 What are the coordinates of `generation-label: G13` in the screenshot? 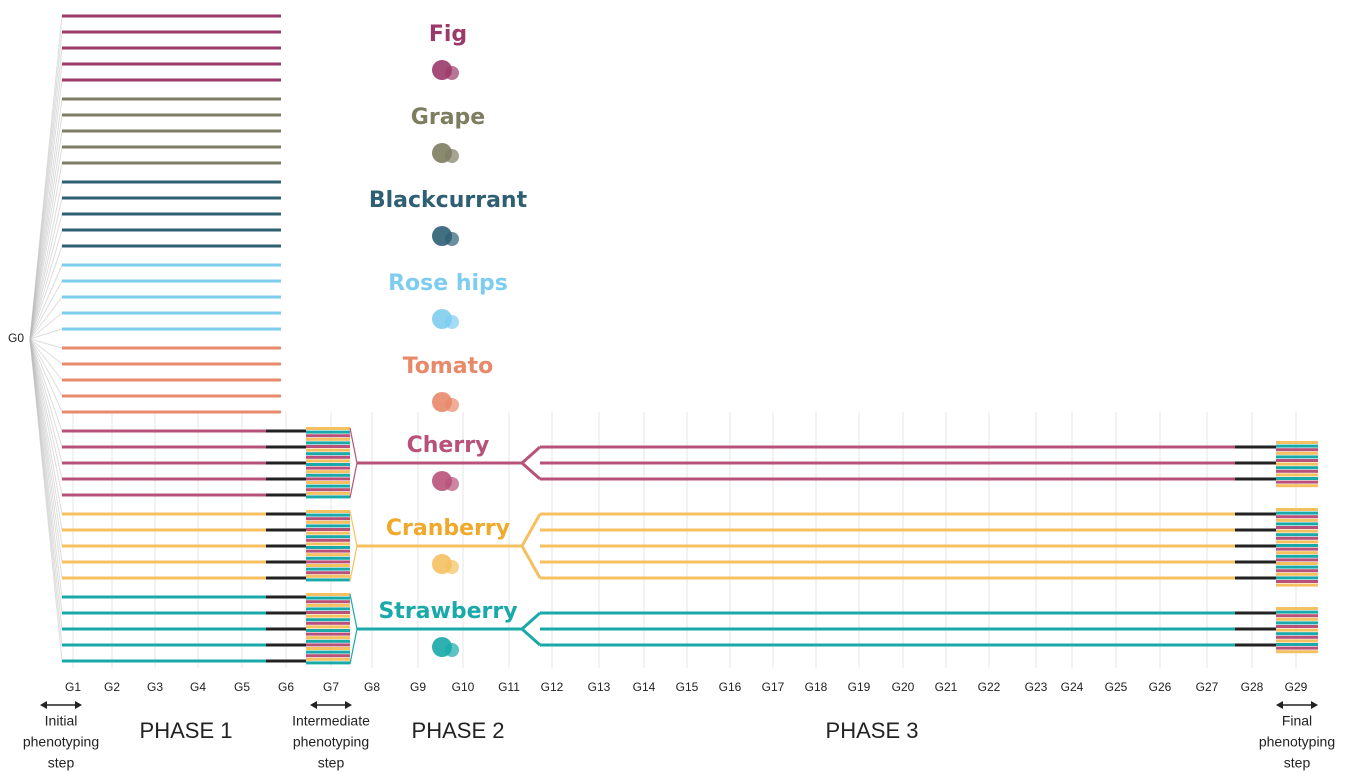 It's located at (599, 687).